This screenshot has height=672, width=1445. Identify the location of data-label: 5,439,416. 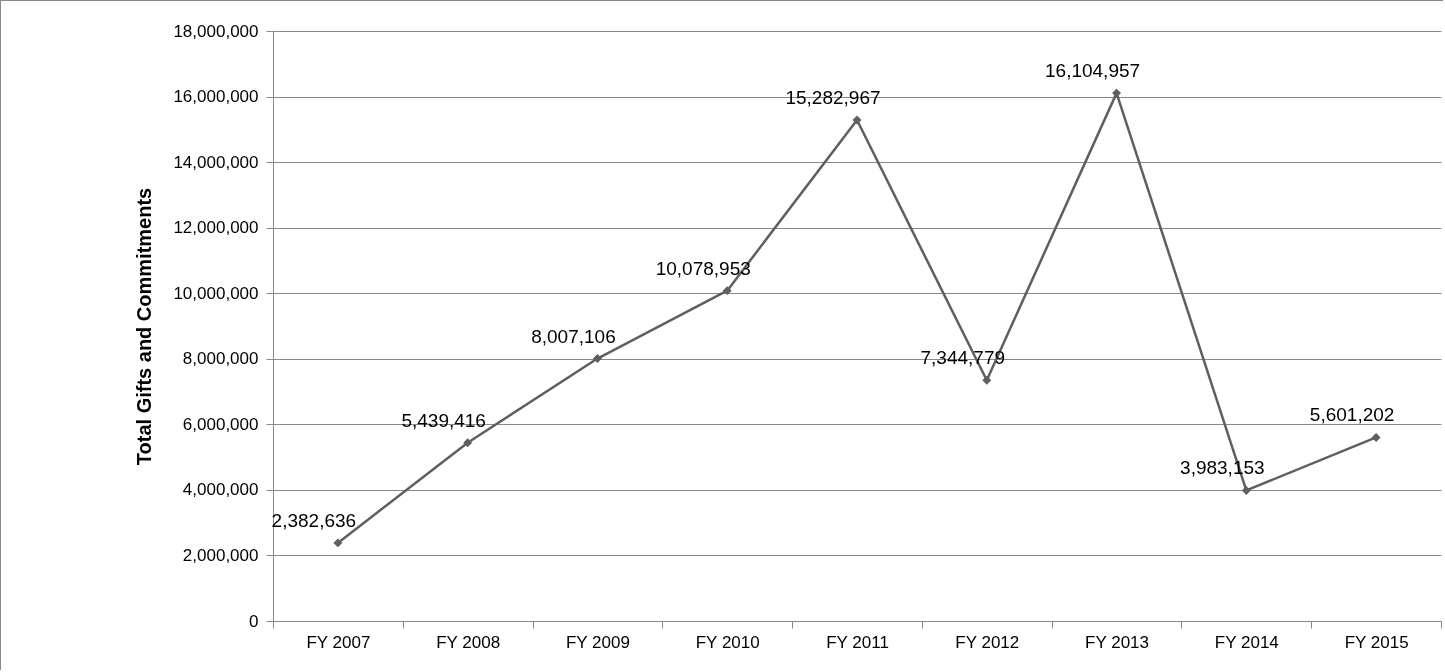
(443, 420).